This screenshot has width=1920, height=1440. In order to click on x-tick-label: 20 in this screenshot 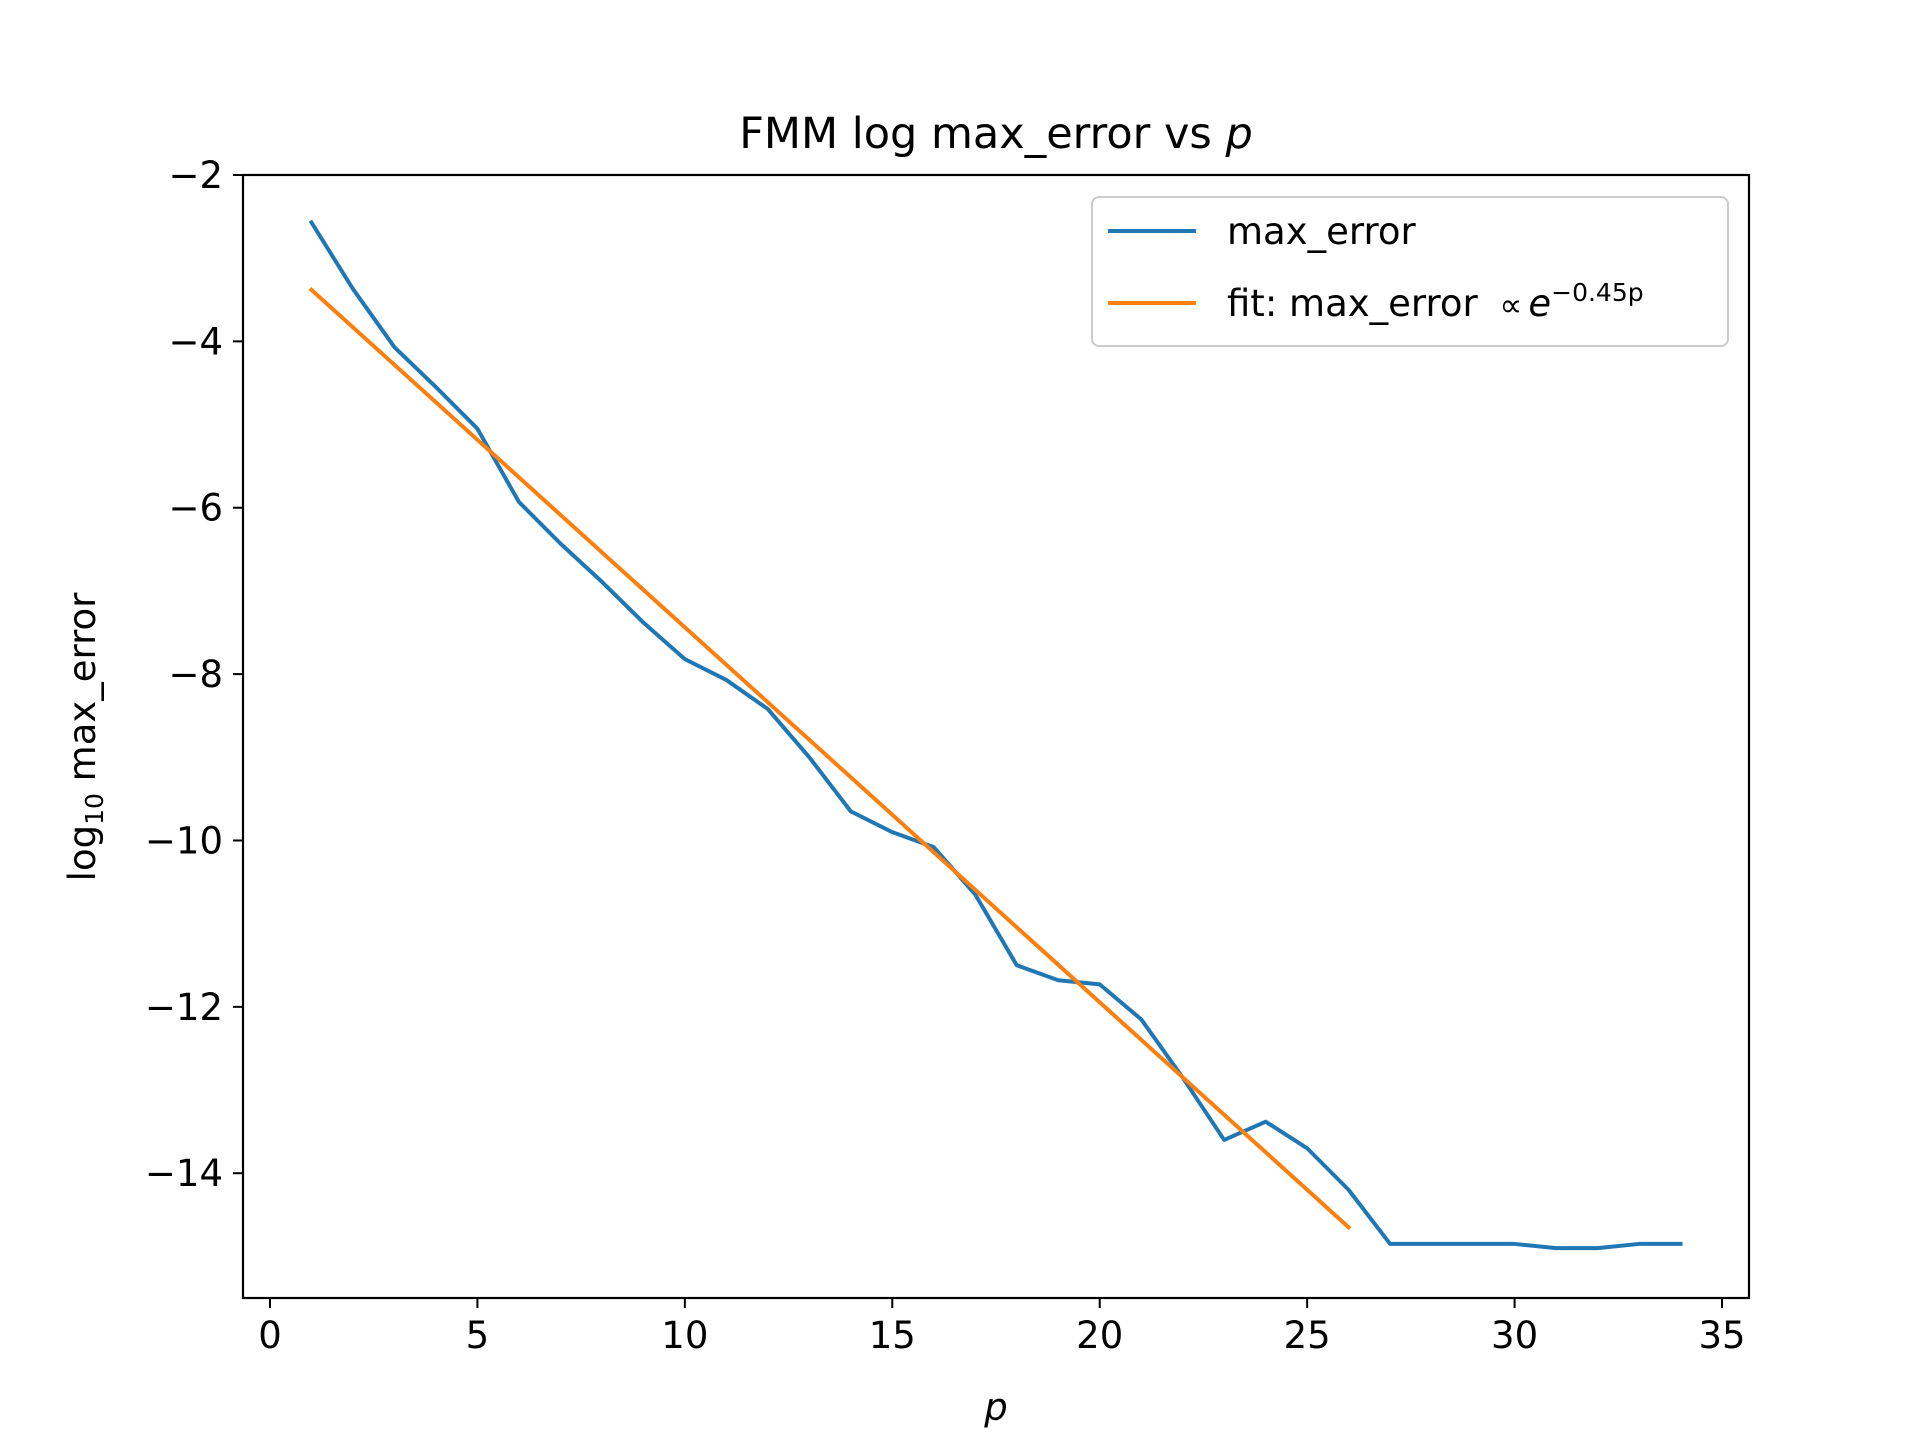, I will do `click(1099, 1335)`.